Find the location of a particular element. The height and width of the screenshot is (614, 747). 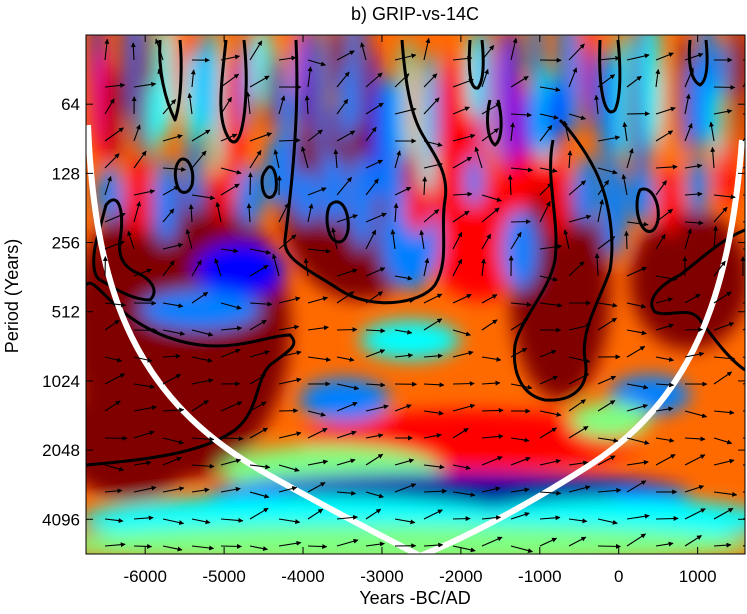

x-tick-label: 1000 is located at coordinates (698, 576).